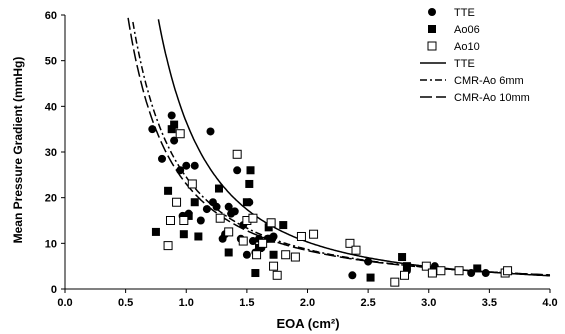 This screenshot has width=565, height=334. Describe the element at coordinates (51, 107) in the screenshot. I see `y-tick-label: 40` at that location.